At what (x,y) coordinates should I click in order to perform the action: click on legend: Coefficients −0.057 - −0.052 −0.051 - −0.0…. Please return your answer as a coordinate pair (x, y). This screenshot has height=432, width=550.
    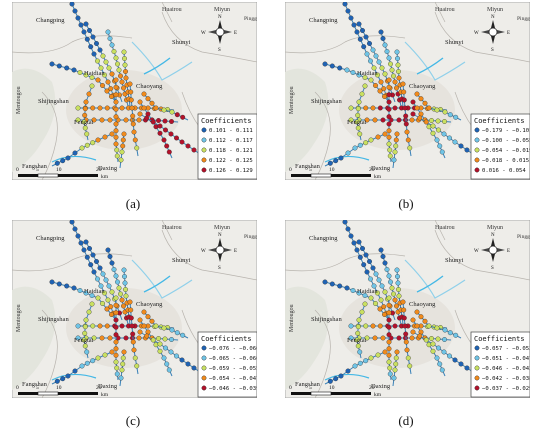
    Looking at the image, I should click on (500, 364).